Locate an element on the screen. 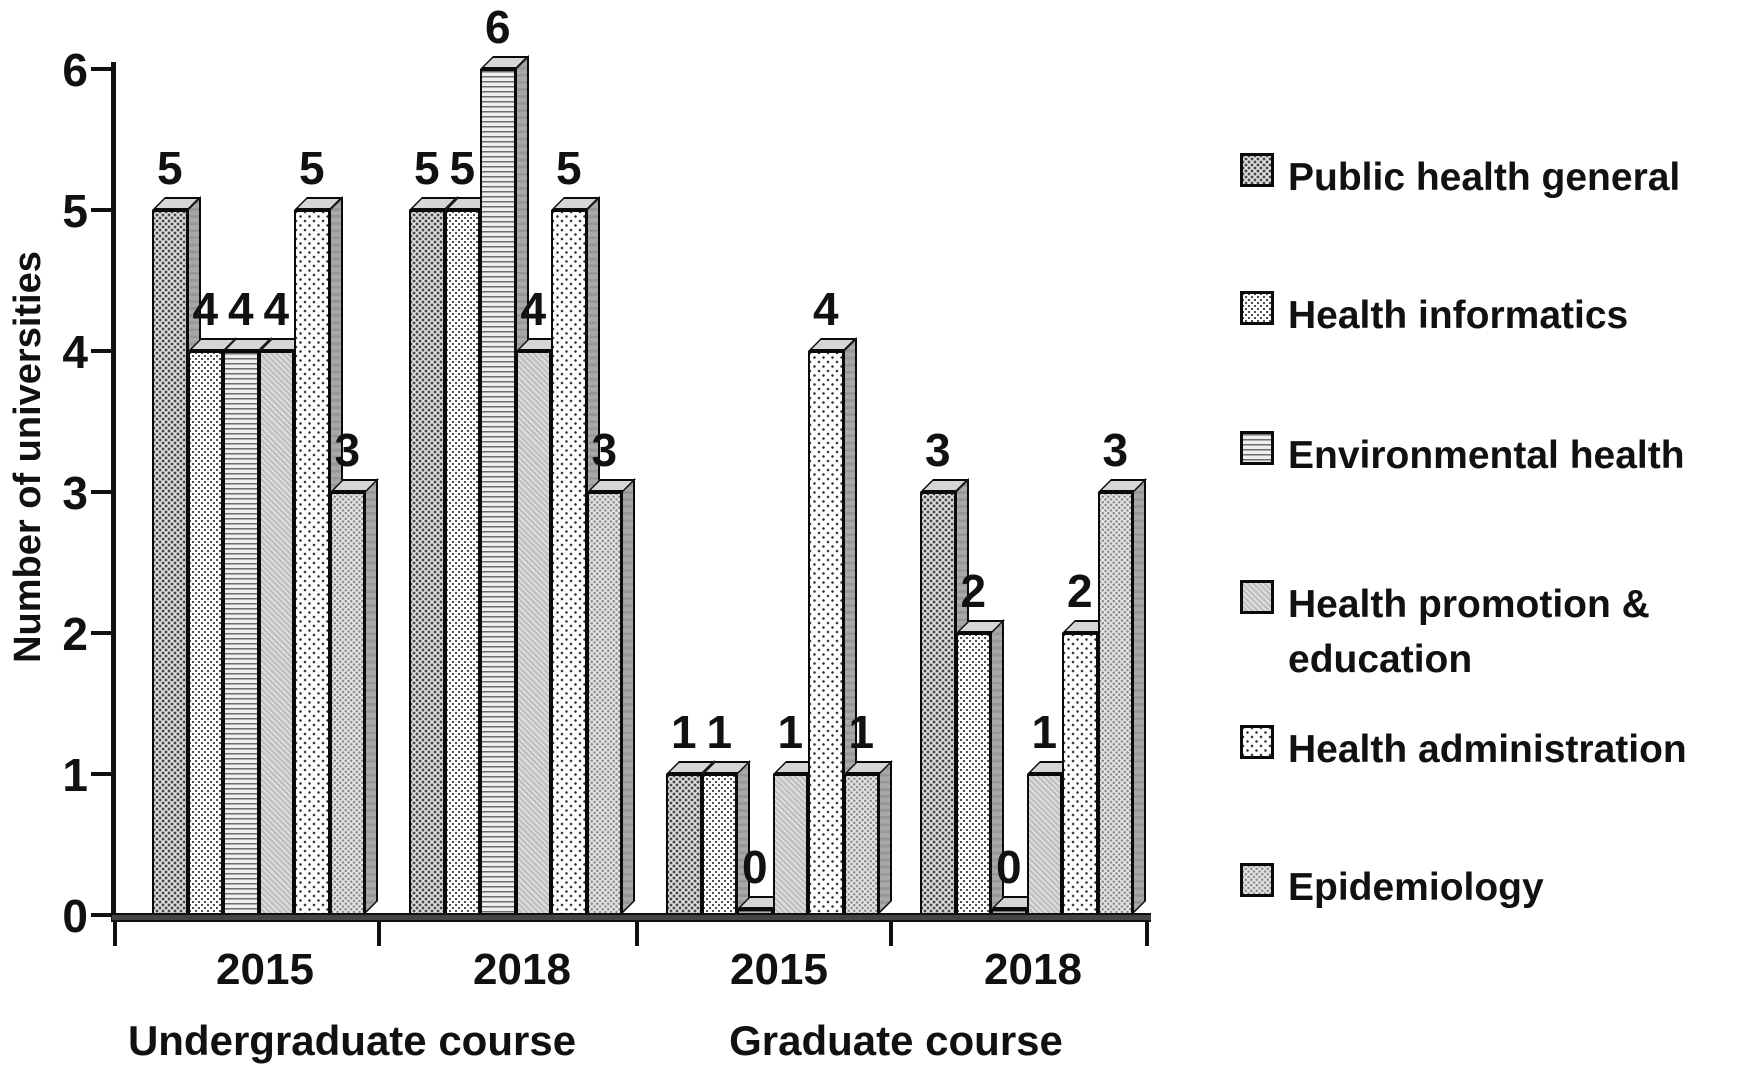  crosshatch-swatch-icon is located at coordinates (1257, 170).